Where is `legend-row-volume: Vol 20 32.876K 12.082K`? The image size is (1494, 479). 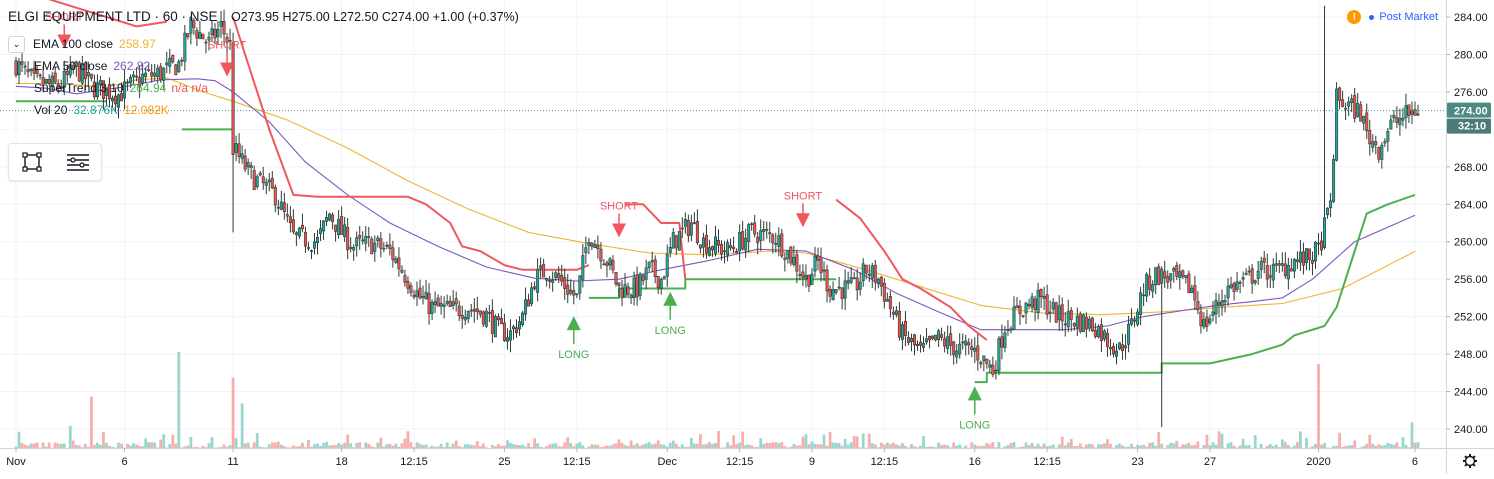 legend-row-volume: Vol 20 32.876K 12.082K is located at coordinates (108, 110).